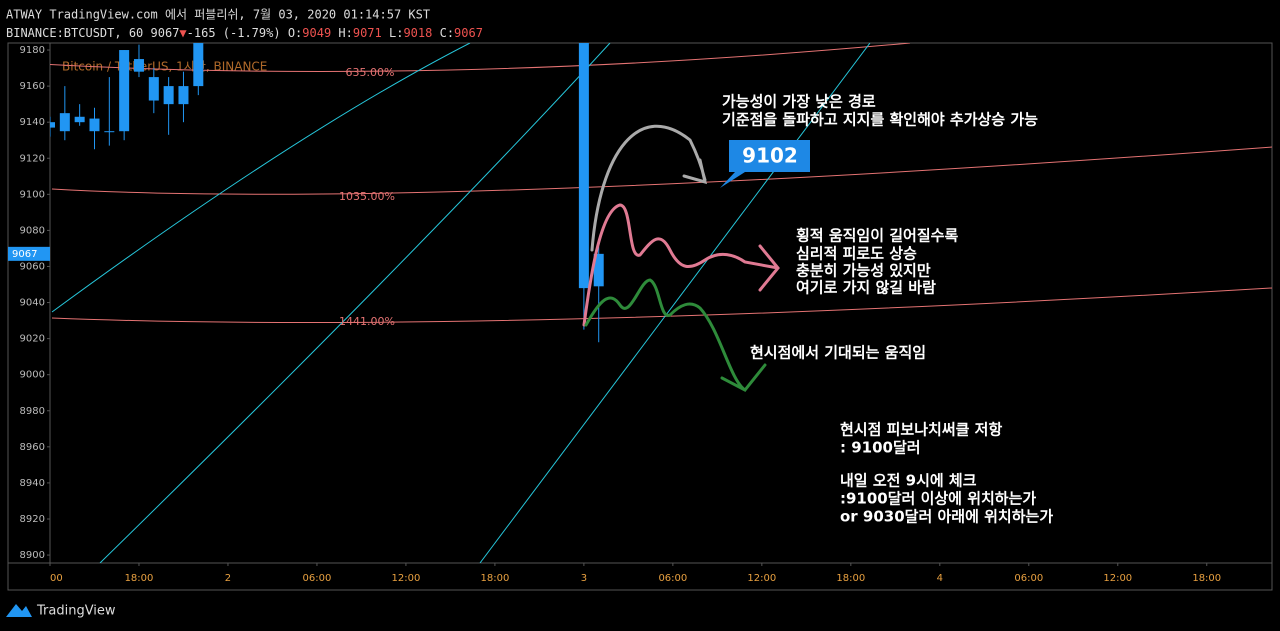 The height and width of the screenshot is (631, 1280). What do you see at coordinates (863, 271) in the screenshot?
I see `annotation: 충분히 가능성 있지만` at bounding box center [863, 271].